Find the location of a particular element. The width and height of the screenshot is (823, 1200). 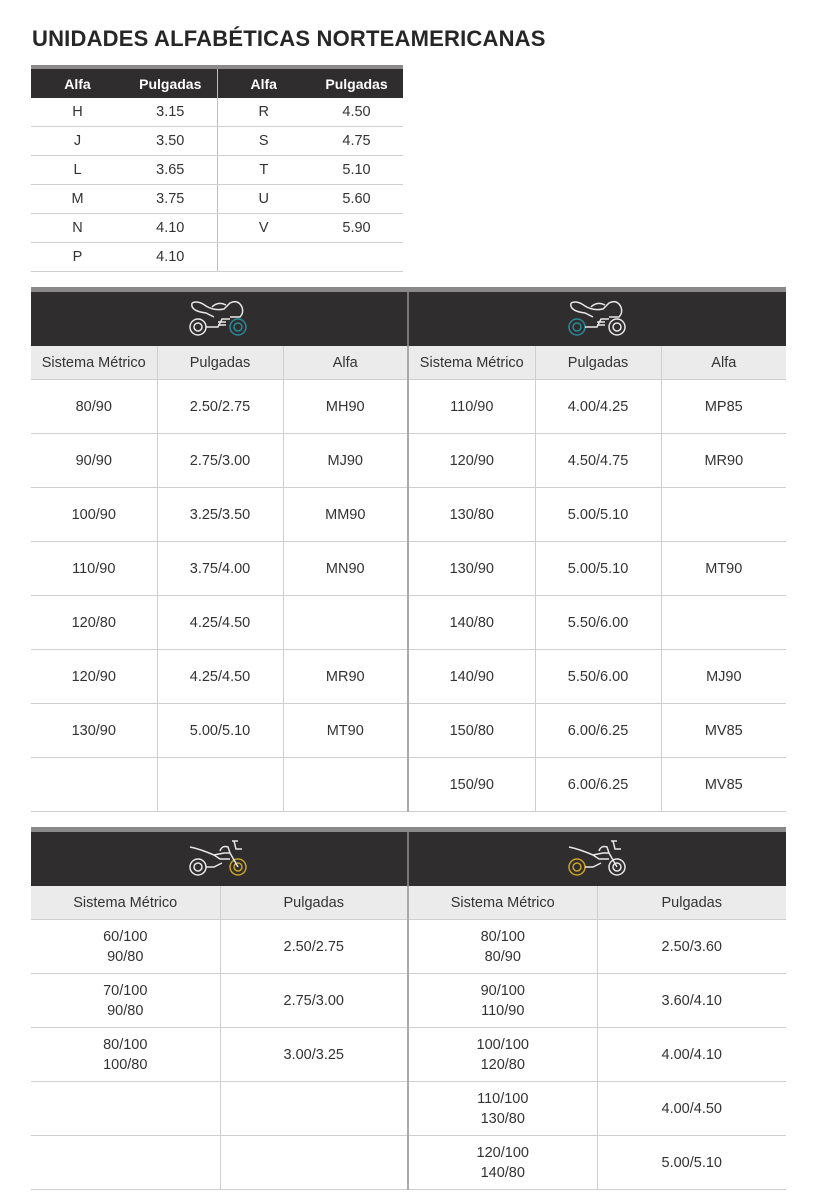

table-cell: 5.60 is located at coordinates (356, 199).